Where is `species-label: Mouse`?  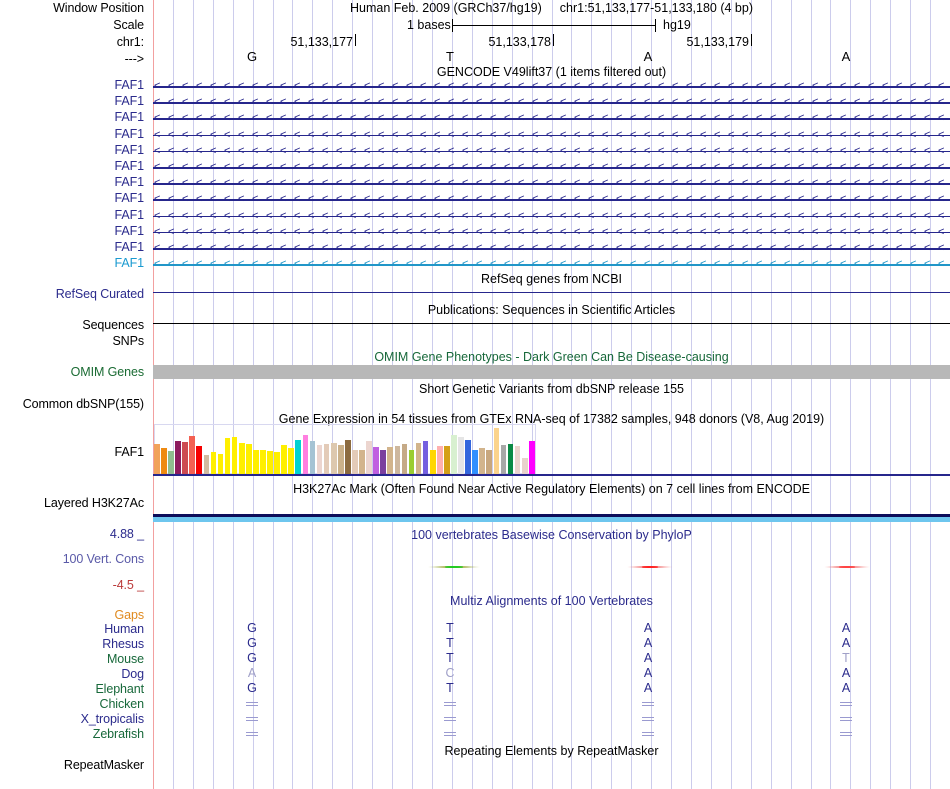 species-label: Mouse is located at coordinates (125, 659).